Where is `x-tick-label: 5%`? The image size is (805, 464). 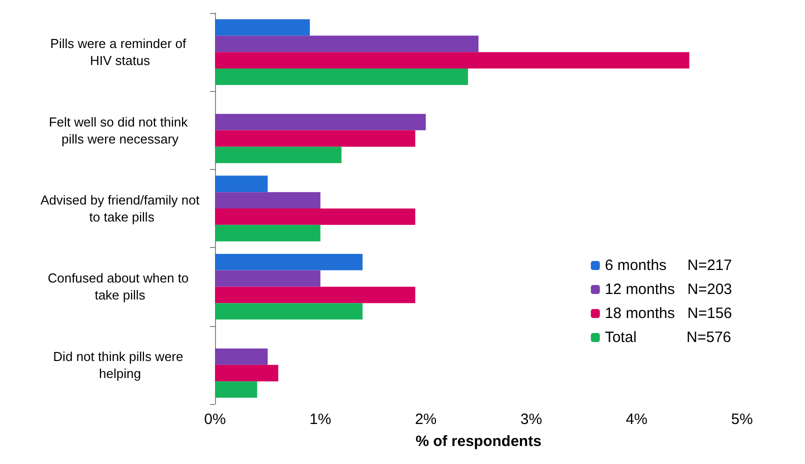
x-tick-label: 5% is located at coordinates (742, 419).